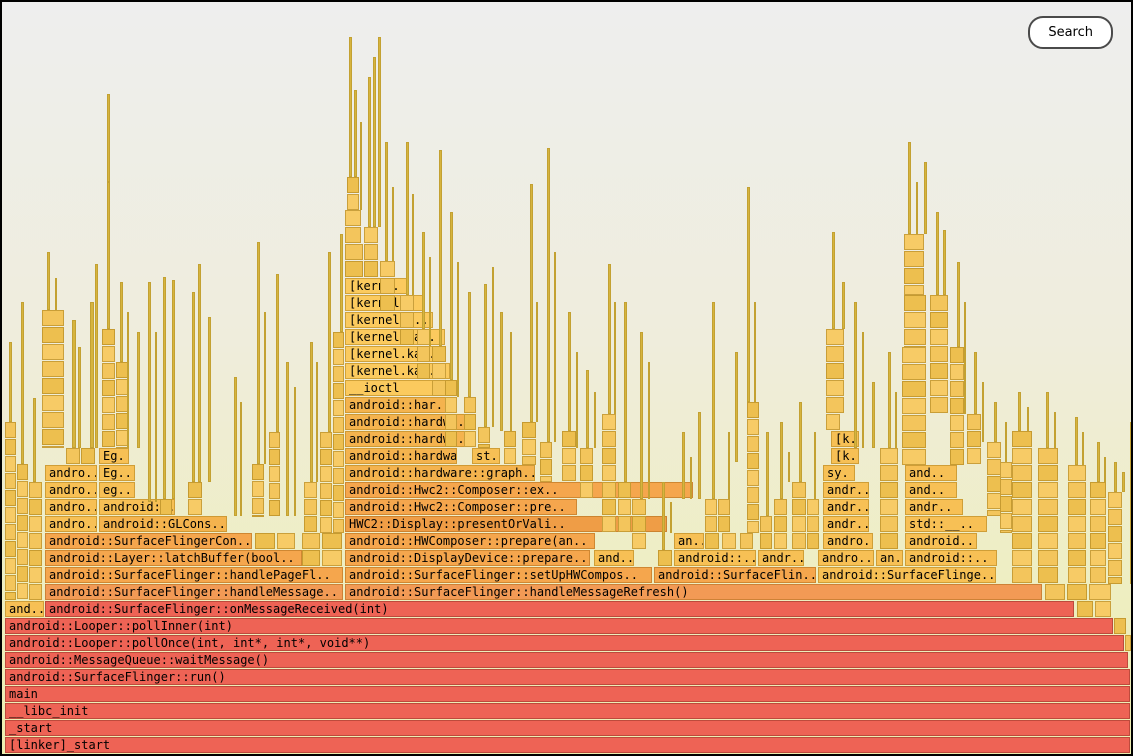 This screenshot has width=1133, height=756. I want to click on flame-frame: android::SurfaceFlinger::setUpHWCompos.., so click(498, 575).